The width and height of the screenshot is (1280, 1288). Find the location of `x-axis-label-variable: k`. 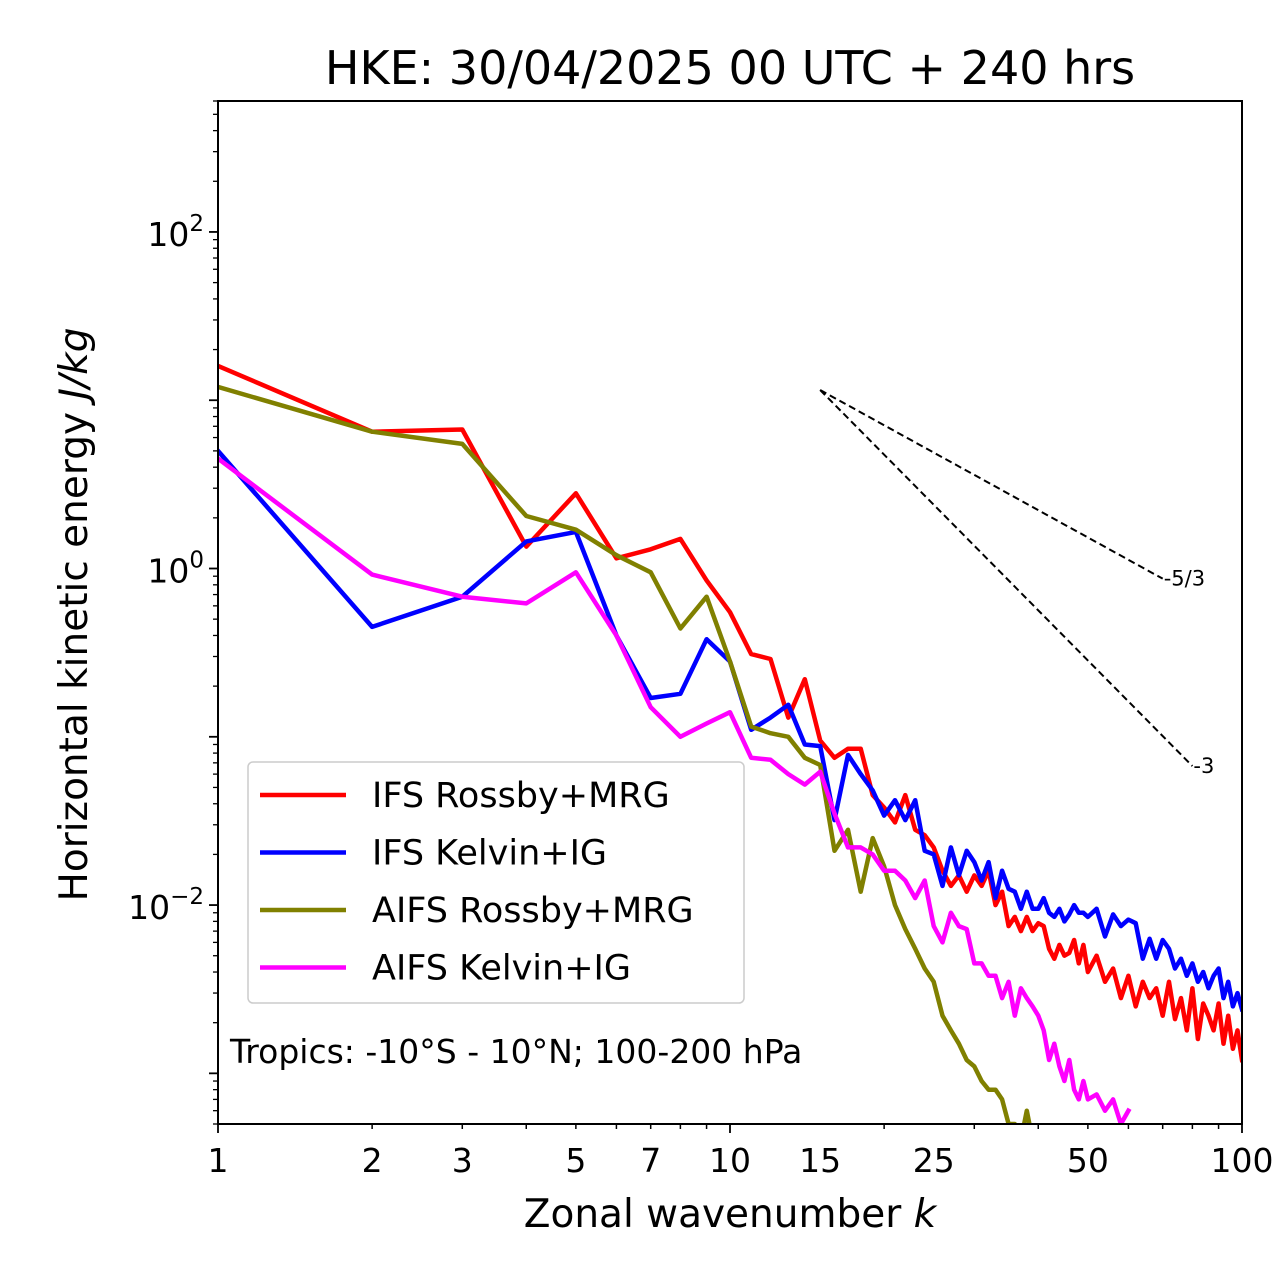

x-axis-label-variable: k is located at coordinates (926, 1214).